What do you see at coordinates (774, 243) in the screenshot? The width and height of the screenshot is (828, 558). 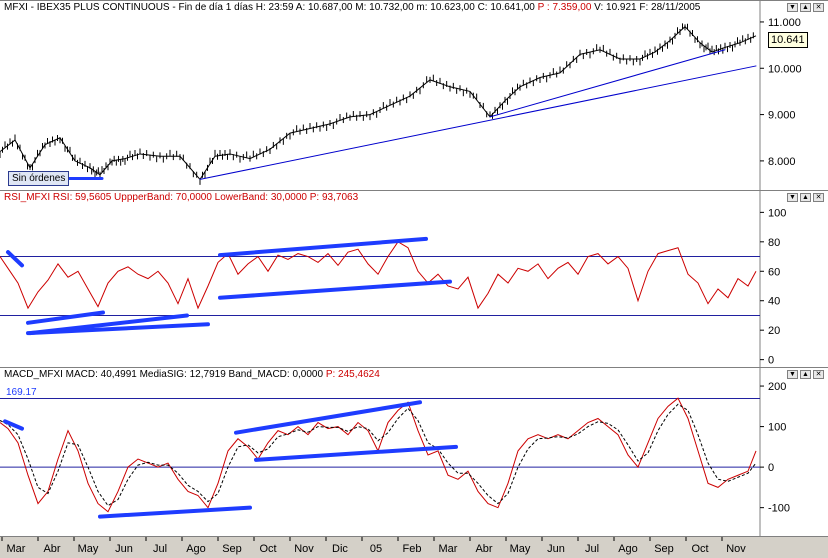 I see `y-tick-label: 80` at bounding box center [774, 243].